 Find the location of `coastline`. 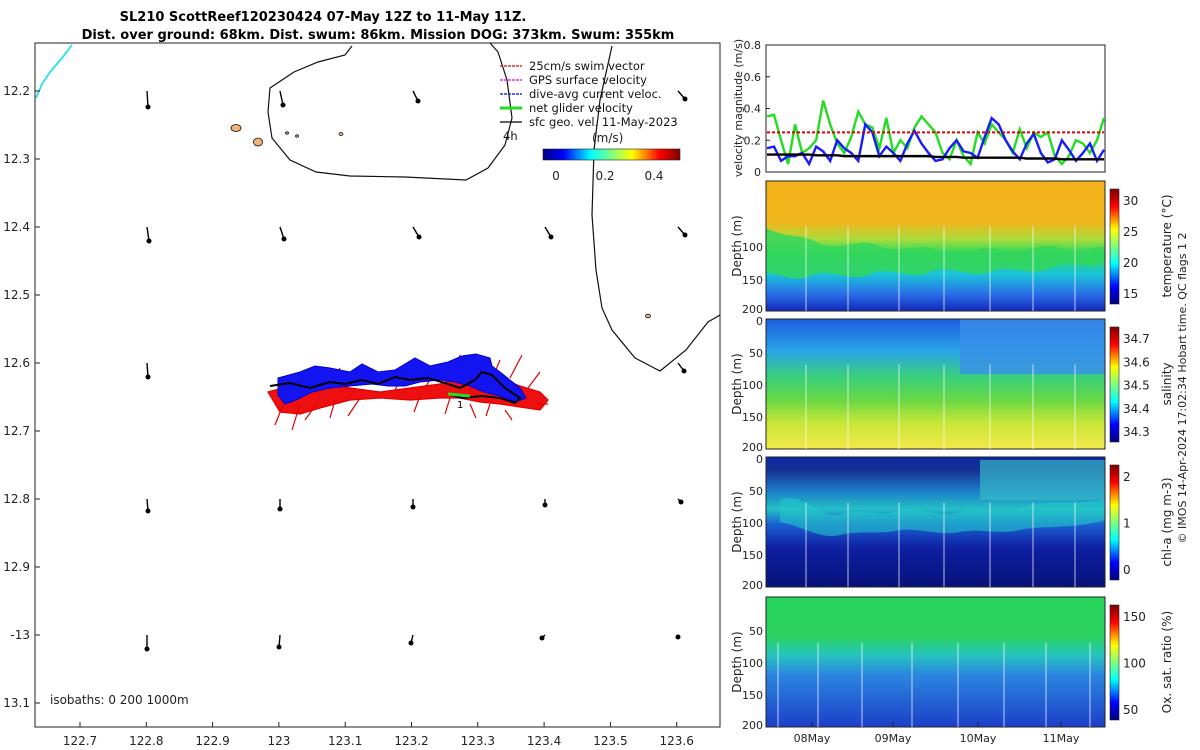

coastline is located at coordinates (54, 71).